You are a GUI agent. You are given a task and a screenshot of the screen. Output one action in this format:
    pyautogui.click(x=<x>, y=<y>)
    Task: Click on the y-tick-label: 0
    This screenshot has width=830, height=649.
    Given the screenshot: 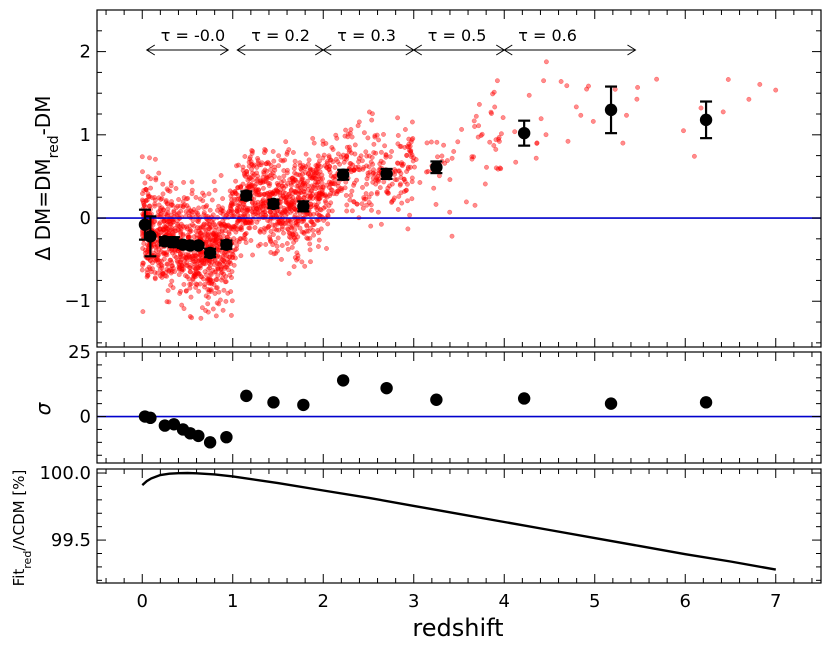 What is the action you would take?
    pyautogui.click(x=85, y=417)
    